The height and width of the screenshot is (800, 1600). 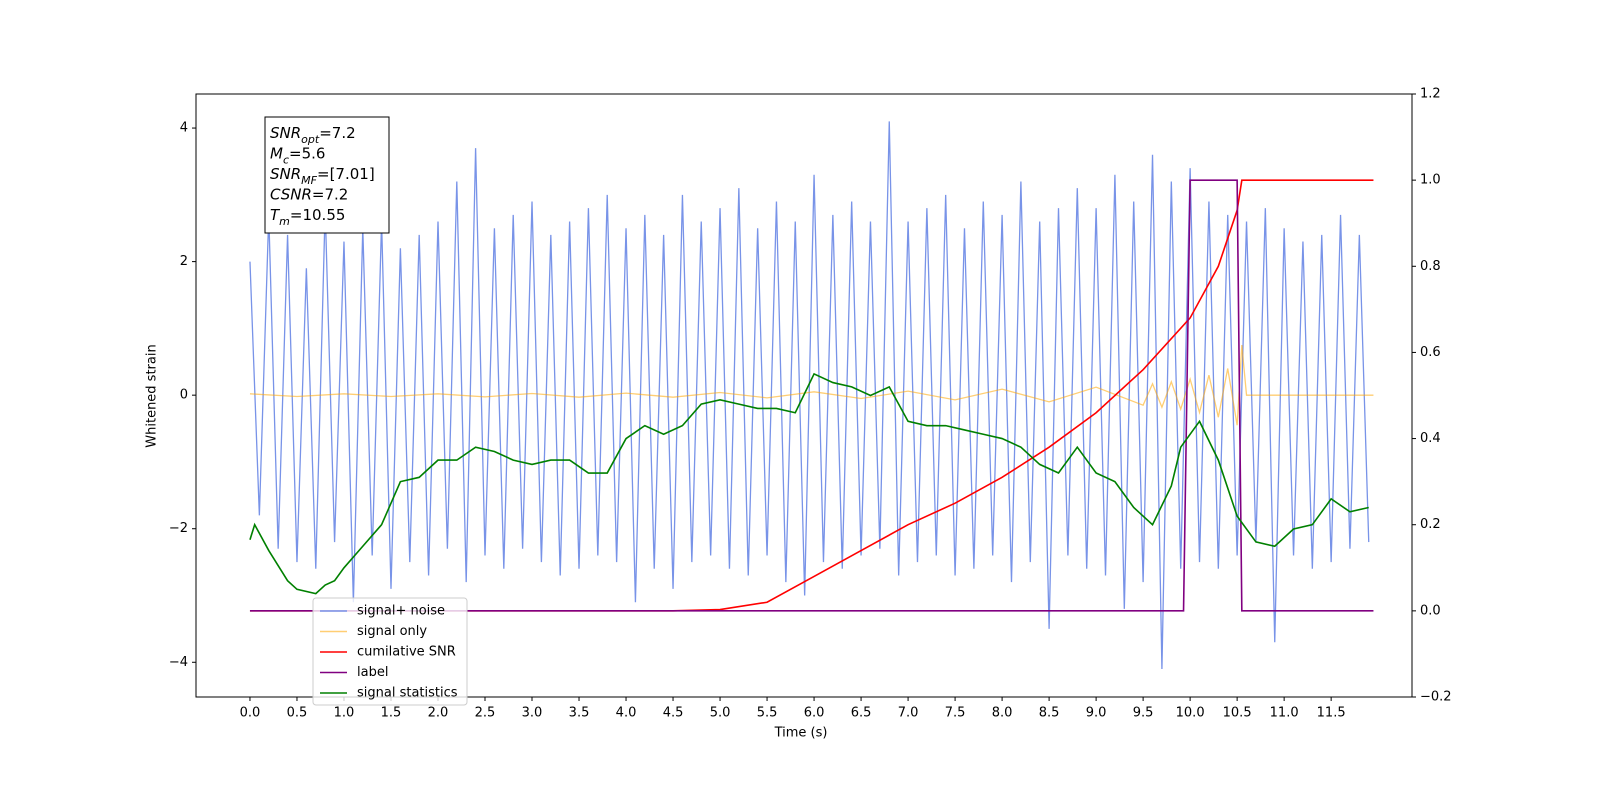 What do you see at coordinates (720, 713) in the screenshot?
I see `x-tick-label: 5.0` at bounding box center [720, 713].